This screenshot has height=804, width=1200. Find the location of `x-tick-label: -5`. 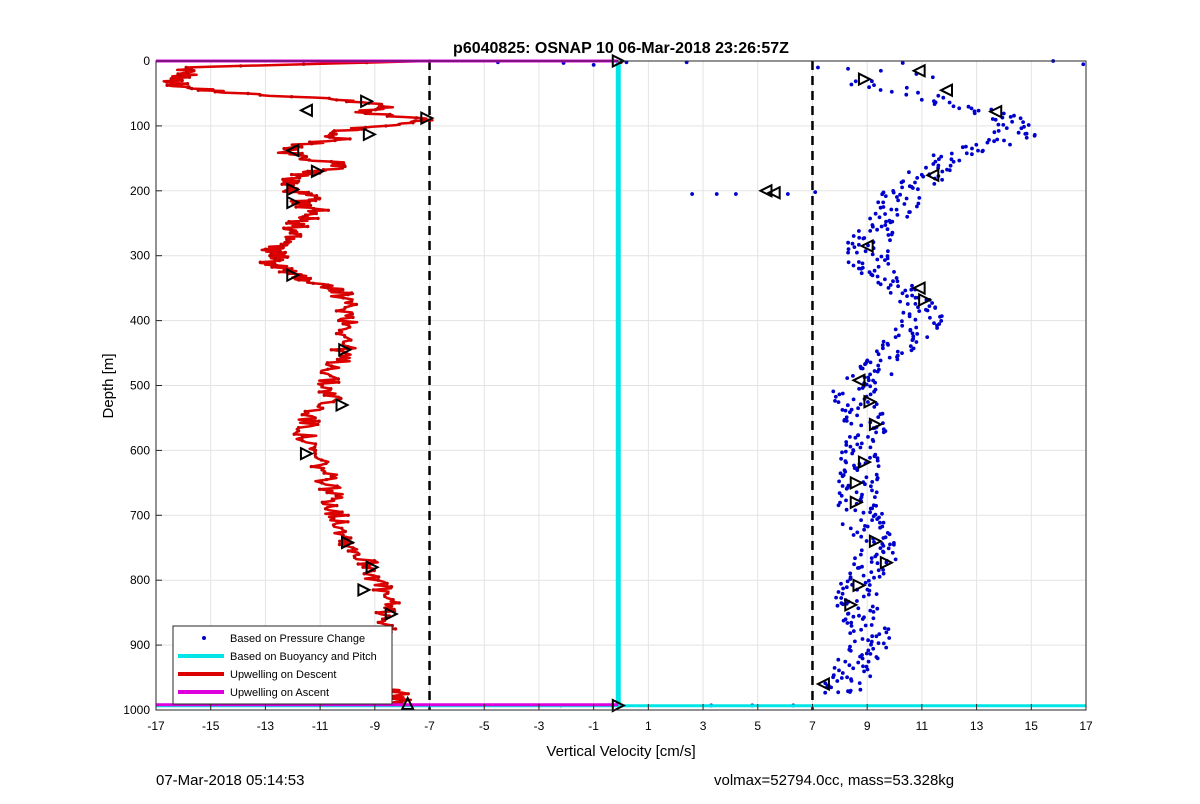

x-tick-label: -5 is located at coordinates (484, 726).